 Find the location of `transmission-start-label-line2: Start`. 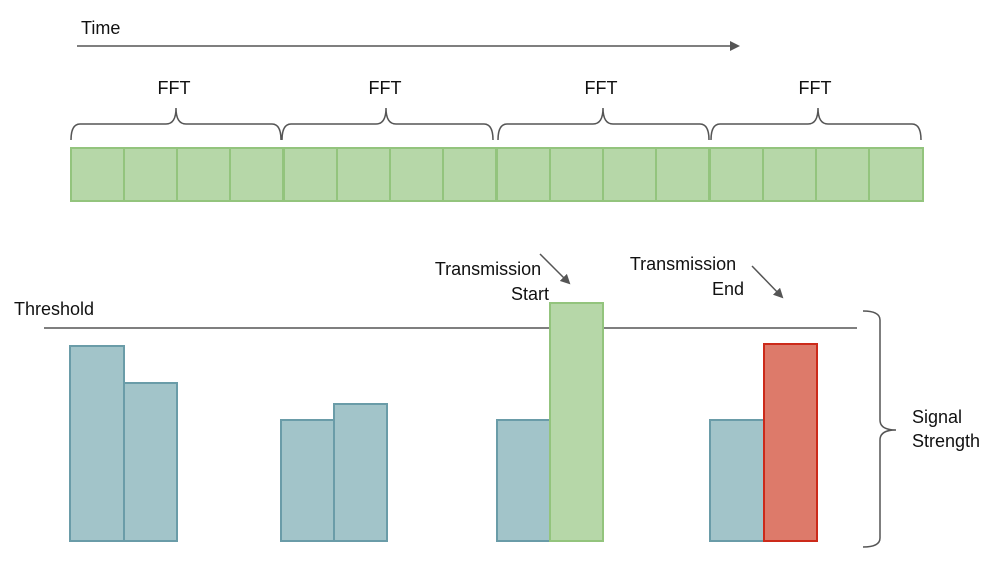

transmission-start-label-line2: Start is located at coordinates (530, 294).